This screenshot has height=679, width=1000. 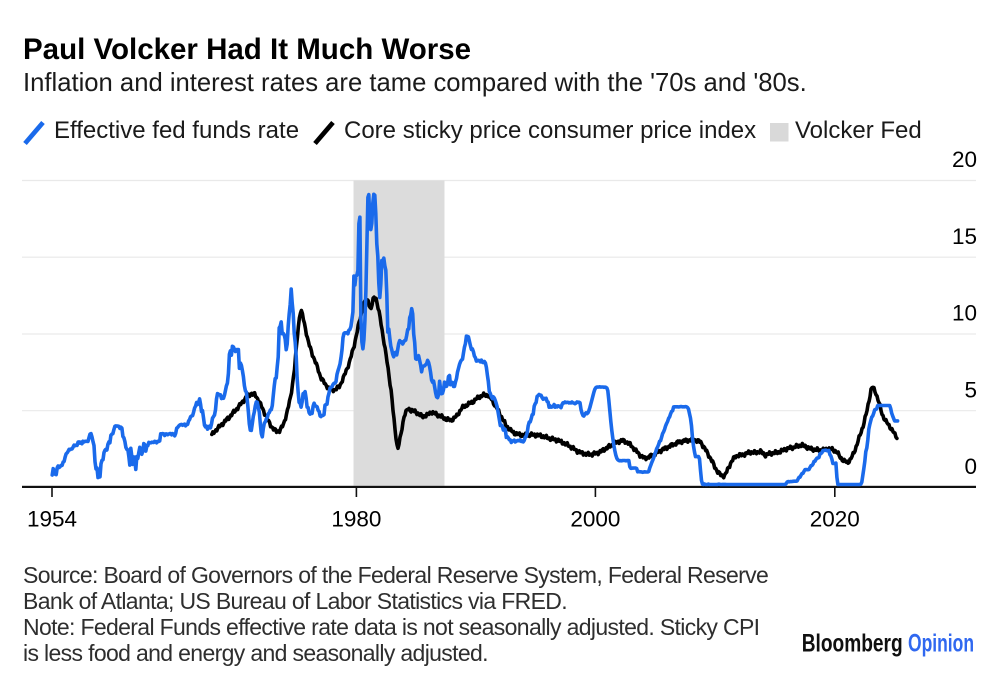 What do you see at coordinates (970, 466) in the screenshot?
I see `svg-text: 0` at bounding box center [970, 466].